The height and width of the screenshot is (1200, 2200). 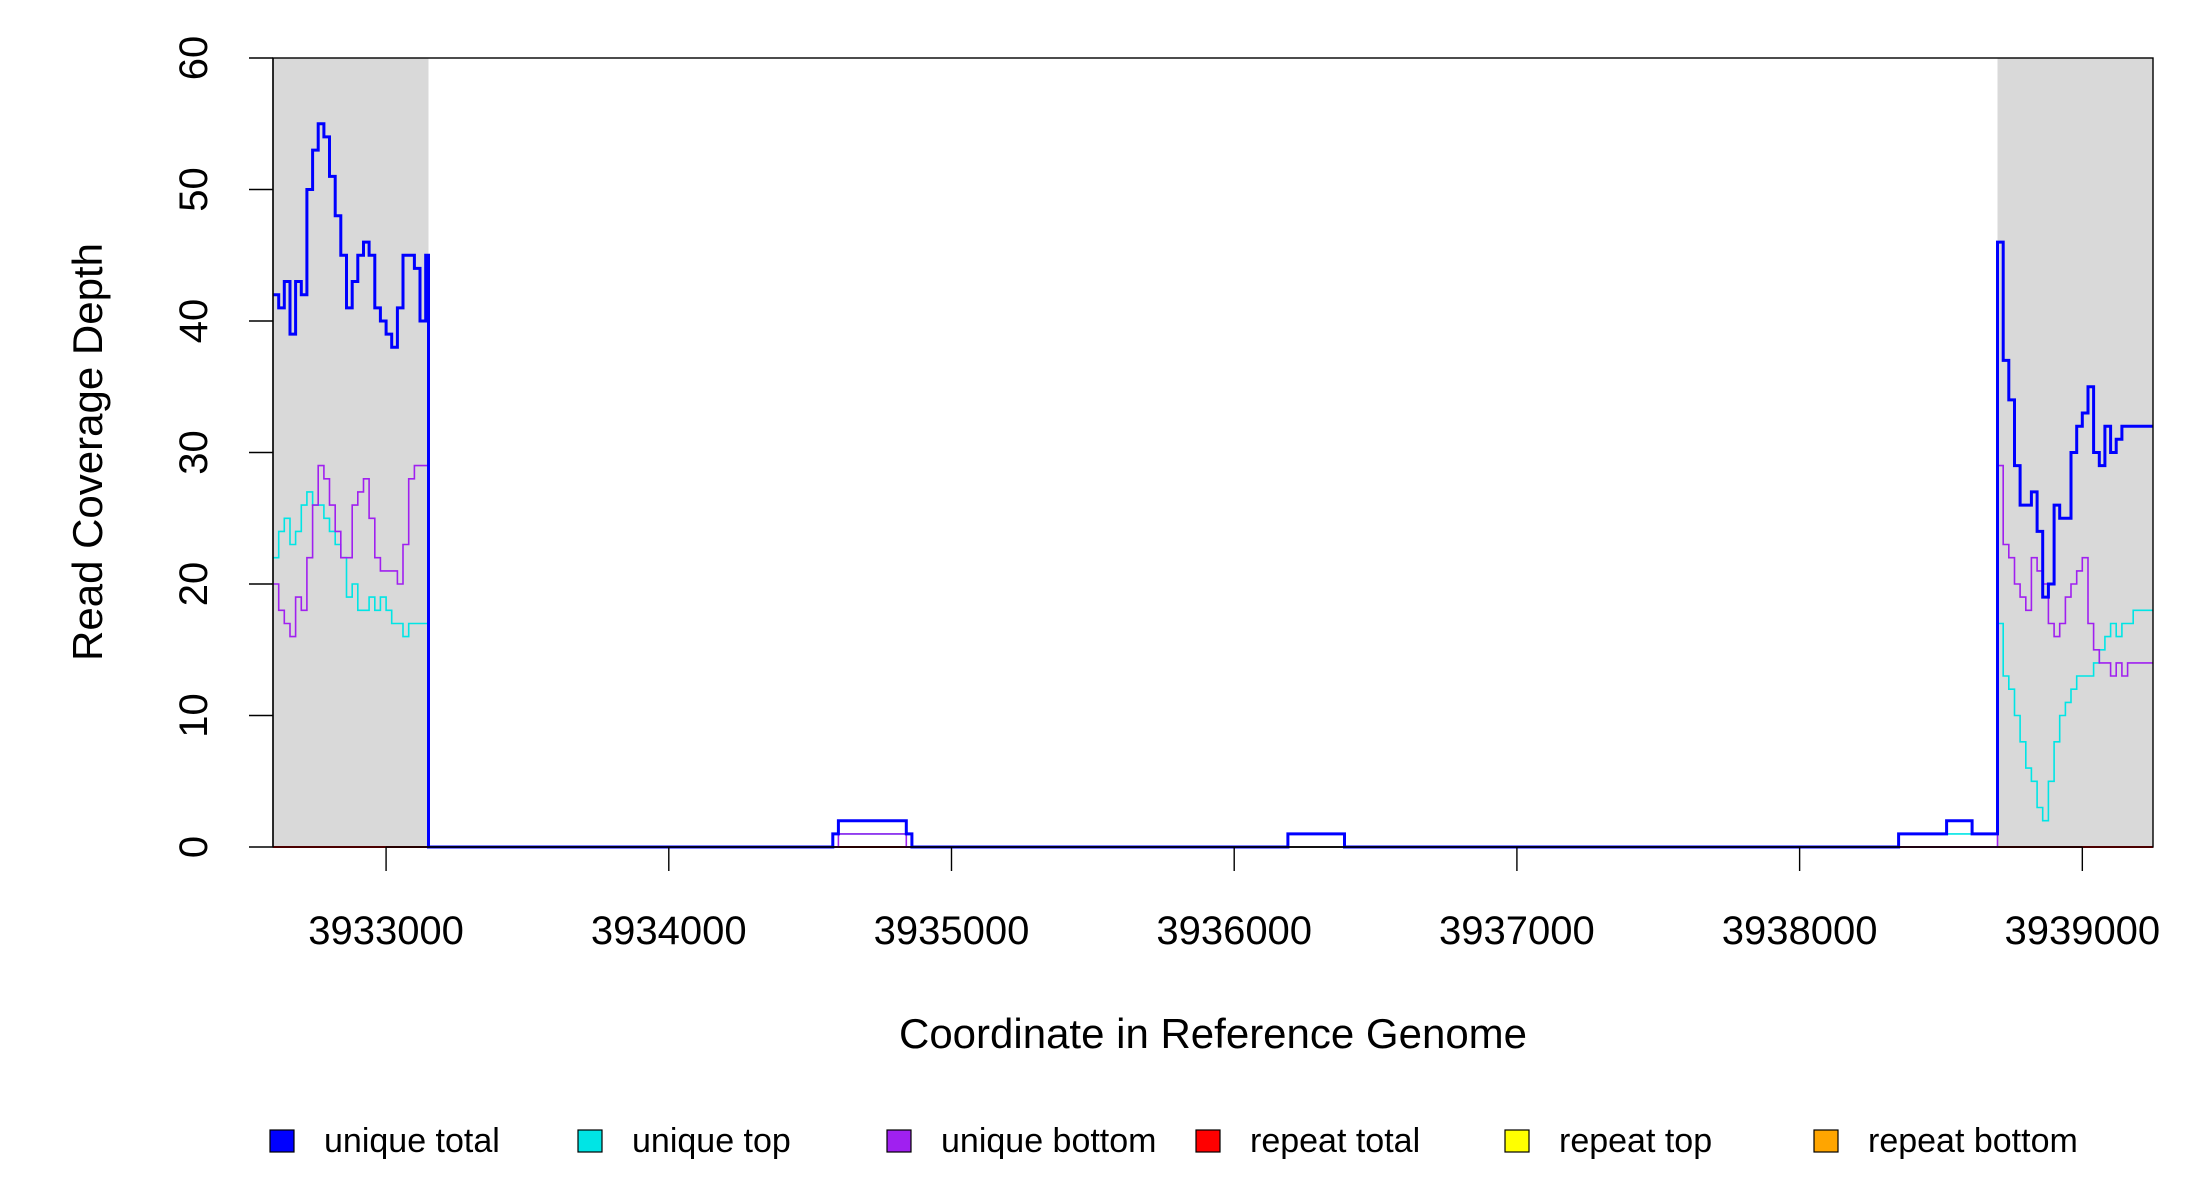 I want to click on legend-label-repeat-total: repeat total, so click(x=1335, y=1141).